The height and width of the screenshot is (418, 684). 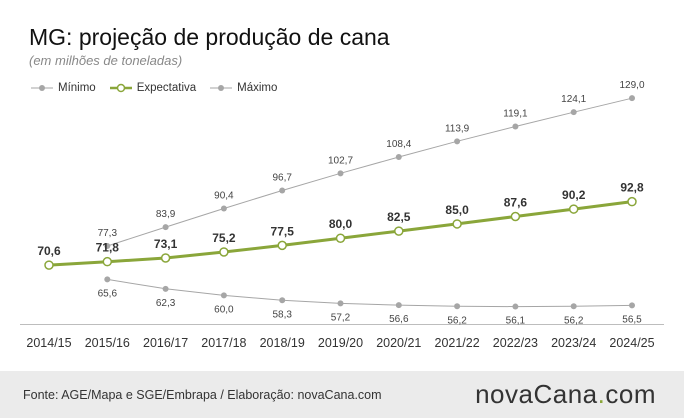 What do you see at coordinates (224, 309) in the screenshot?
I see `data-label-minimo-3: 60,0` at bounding box center [224, 309].